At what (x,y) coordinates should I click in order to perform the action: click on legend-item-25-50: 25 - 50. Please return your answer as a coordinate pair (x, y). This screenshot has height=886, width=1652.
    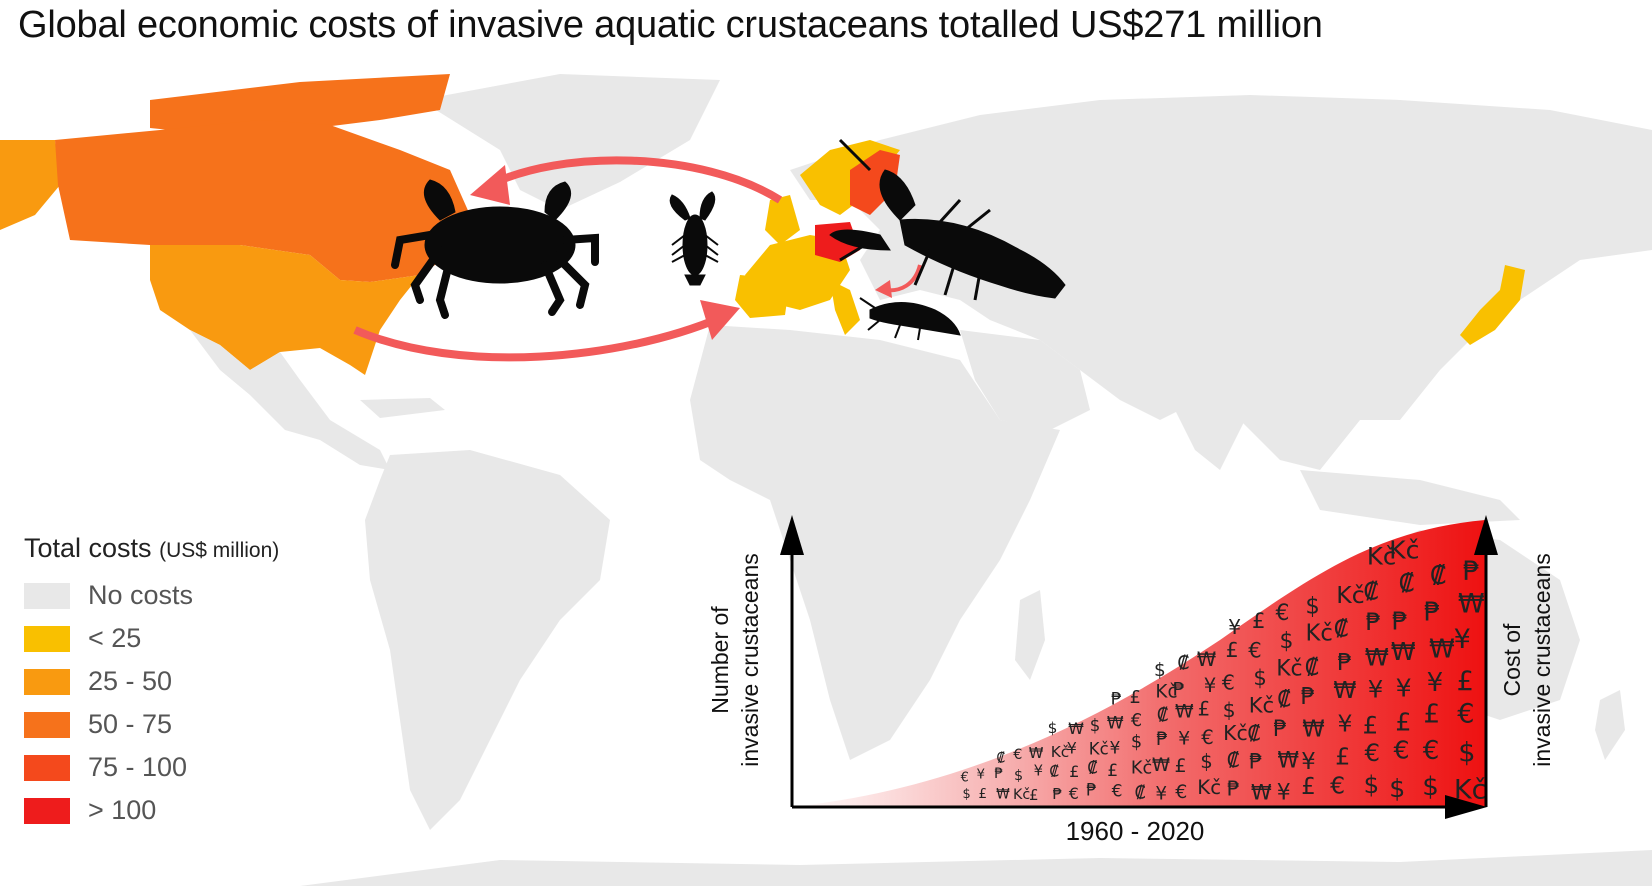
    Looking at the image, I should click on (151, 681).